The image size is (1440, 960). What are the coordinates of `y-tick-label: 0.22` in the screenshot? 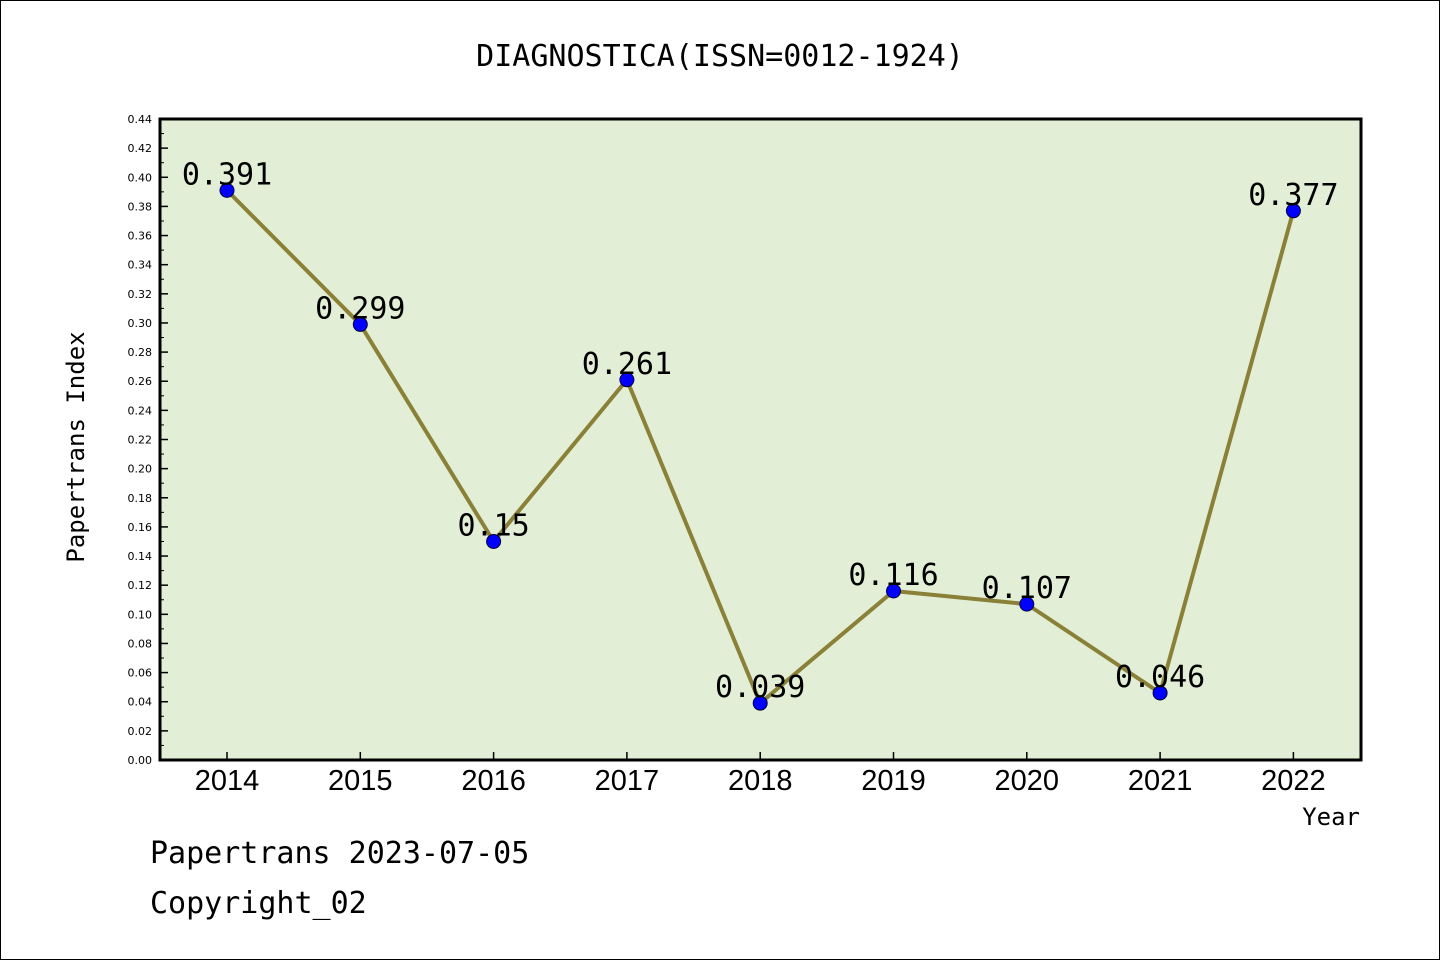 It's located at (140, 440).